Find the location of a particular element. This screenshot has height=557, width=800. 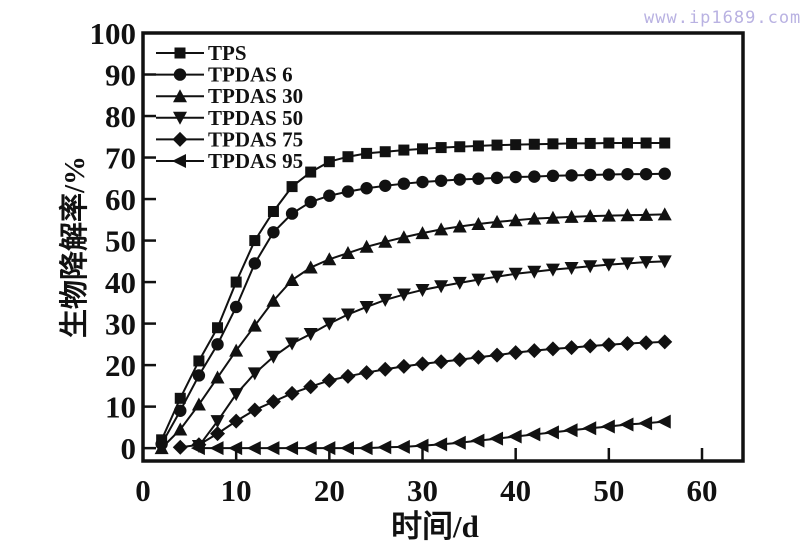

legend-label: TPDAS 95 is located at coordinates (255, 161).